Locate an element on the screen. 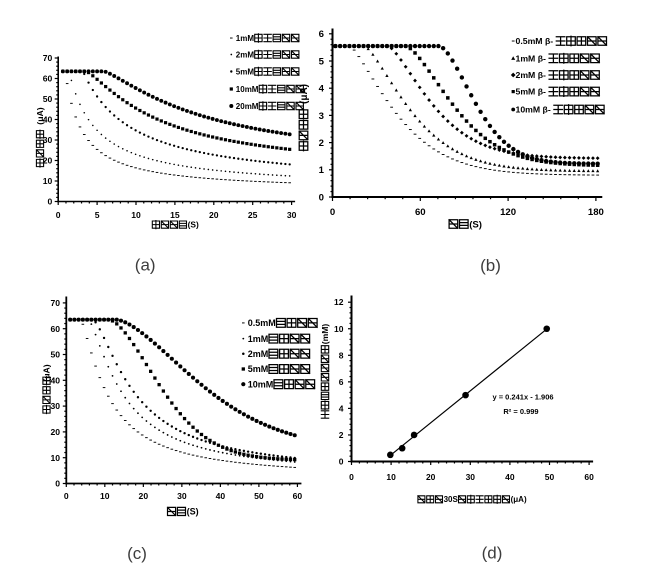 This screenshot has height=574, width=656. svg-text: 1 is located at coordinates (322, 170).